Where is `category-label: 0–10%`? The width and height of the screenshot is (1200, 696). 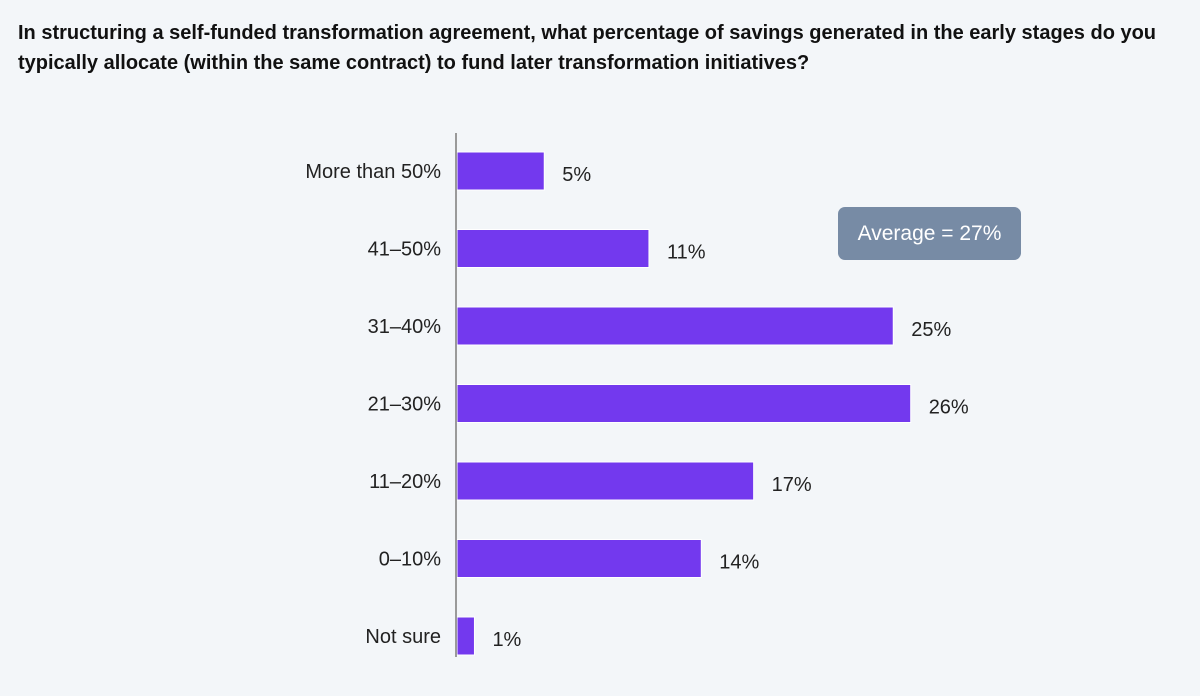
category-label: 0–10% is located at coordinates (410, 560).